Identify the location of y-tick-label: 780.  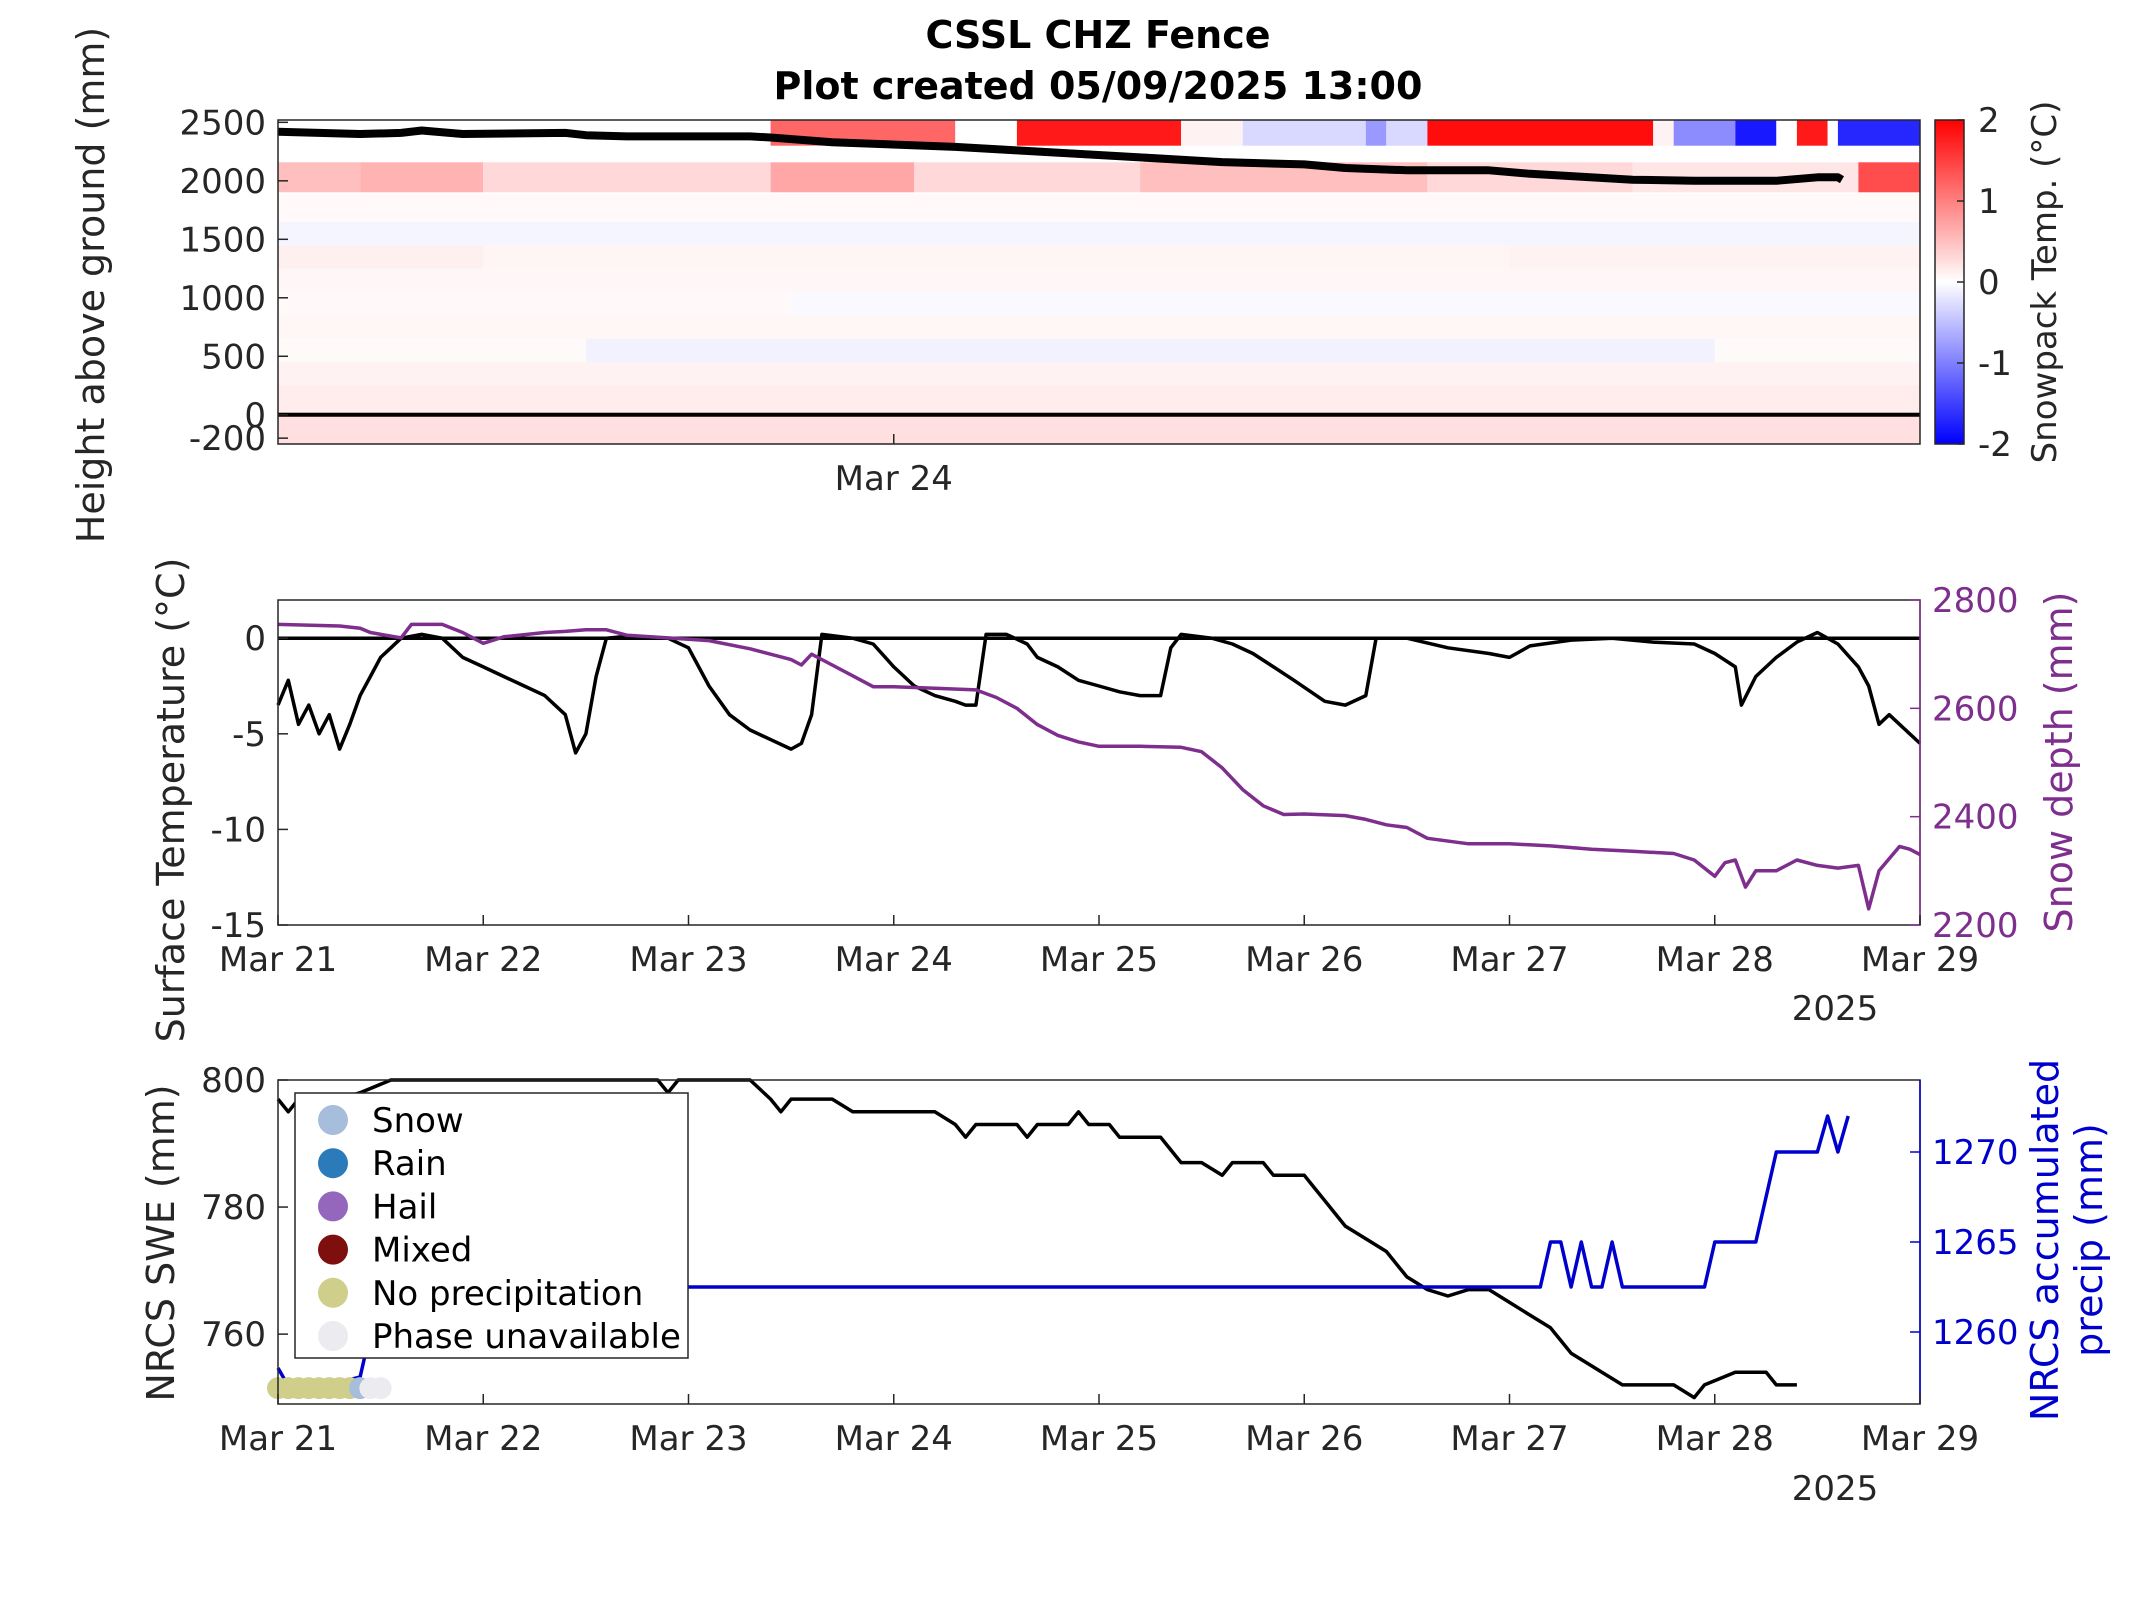
(233, 1208).